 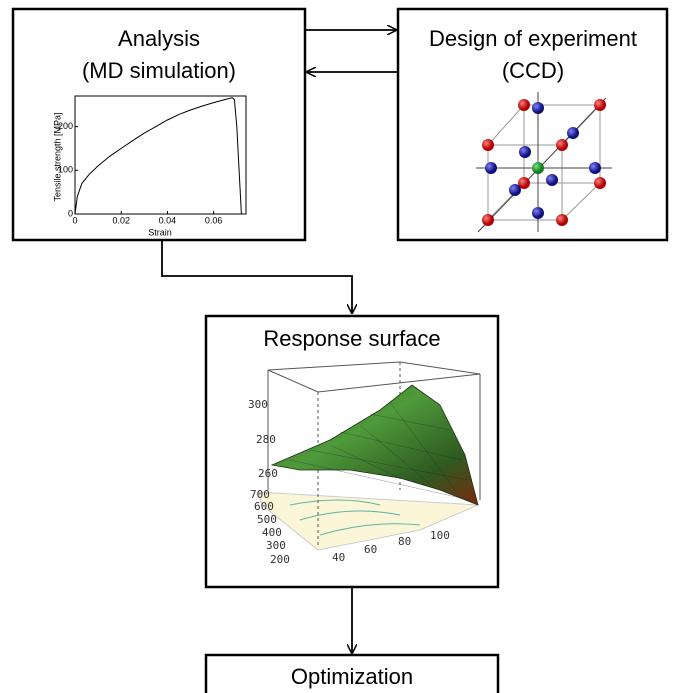 What do you see at coordinates (57, 156) in the screenshot?
I see `axis-label: Tensile strength [MPa]` at bounding box center [57, 156].